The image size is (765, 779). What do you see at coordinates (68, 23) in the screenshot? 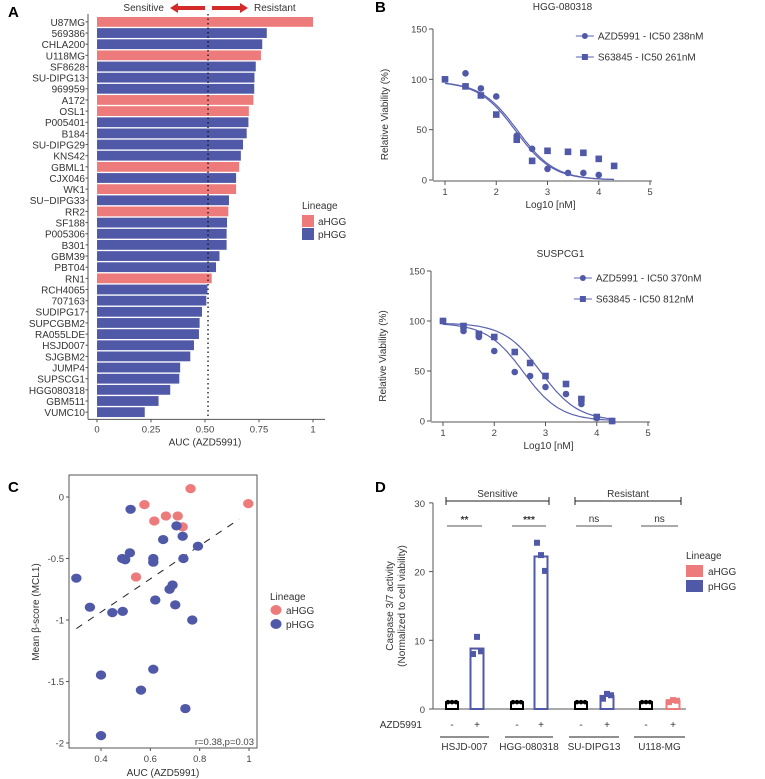
I see `category-label: U87MG` at bounding box center [68, 23].